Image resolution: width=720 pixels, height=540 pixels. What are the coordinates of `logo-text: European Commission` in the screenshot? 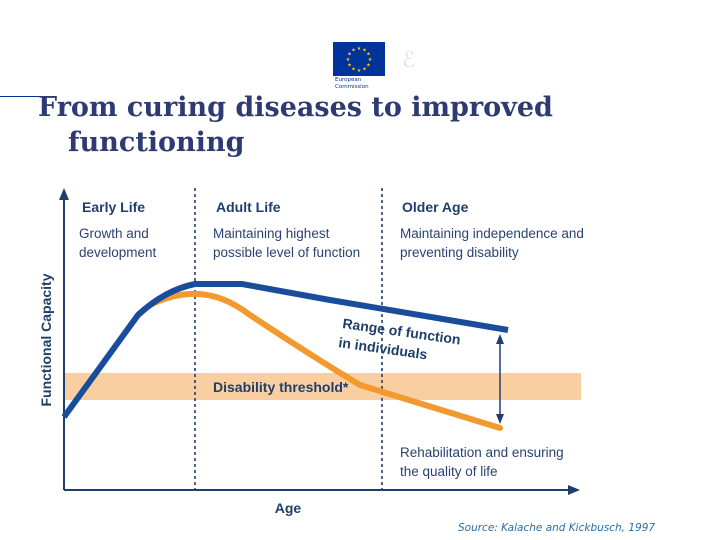 It's located at (360, 84).